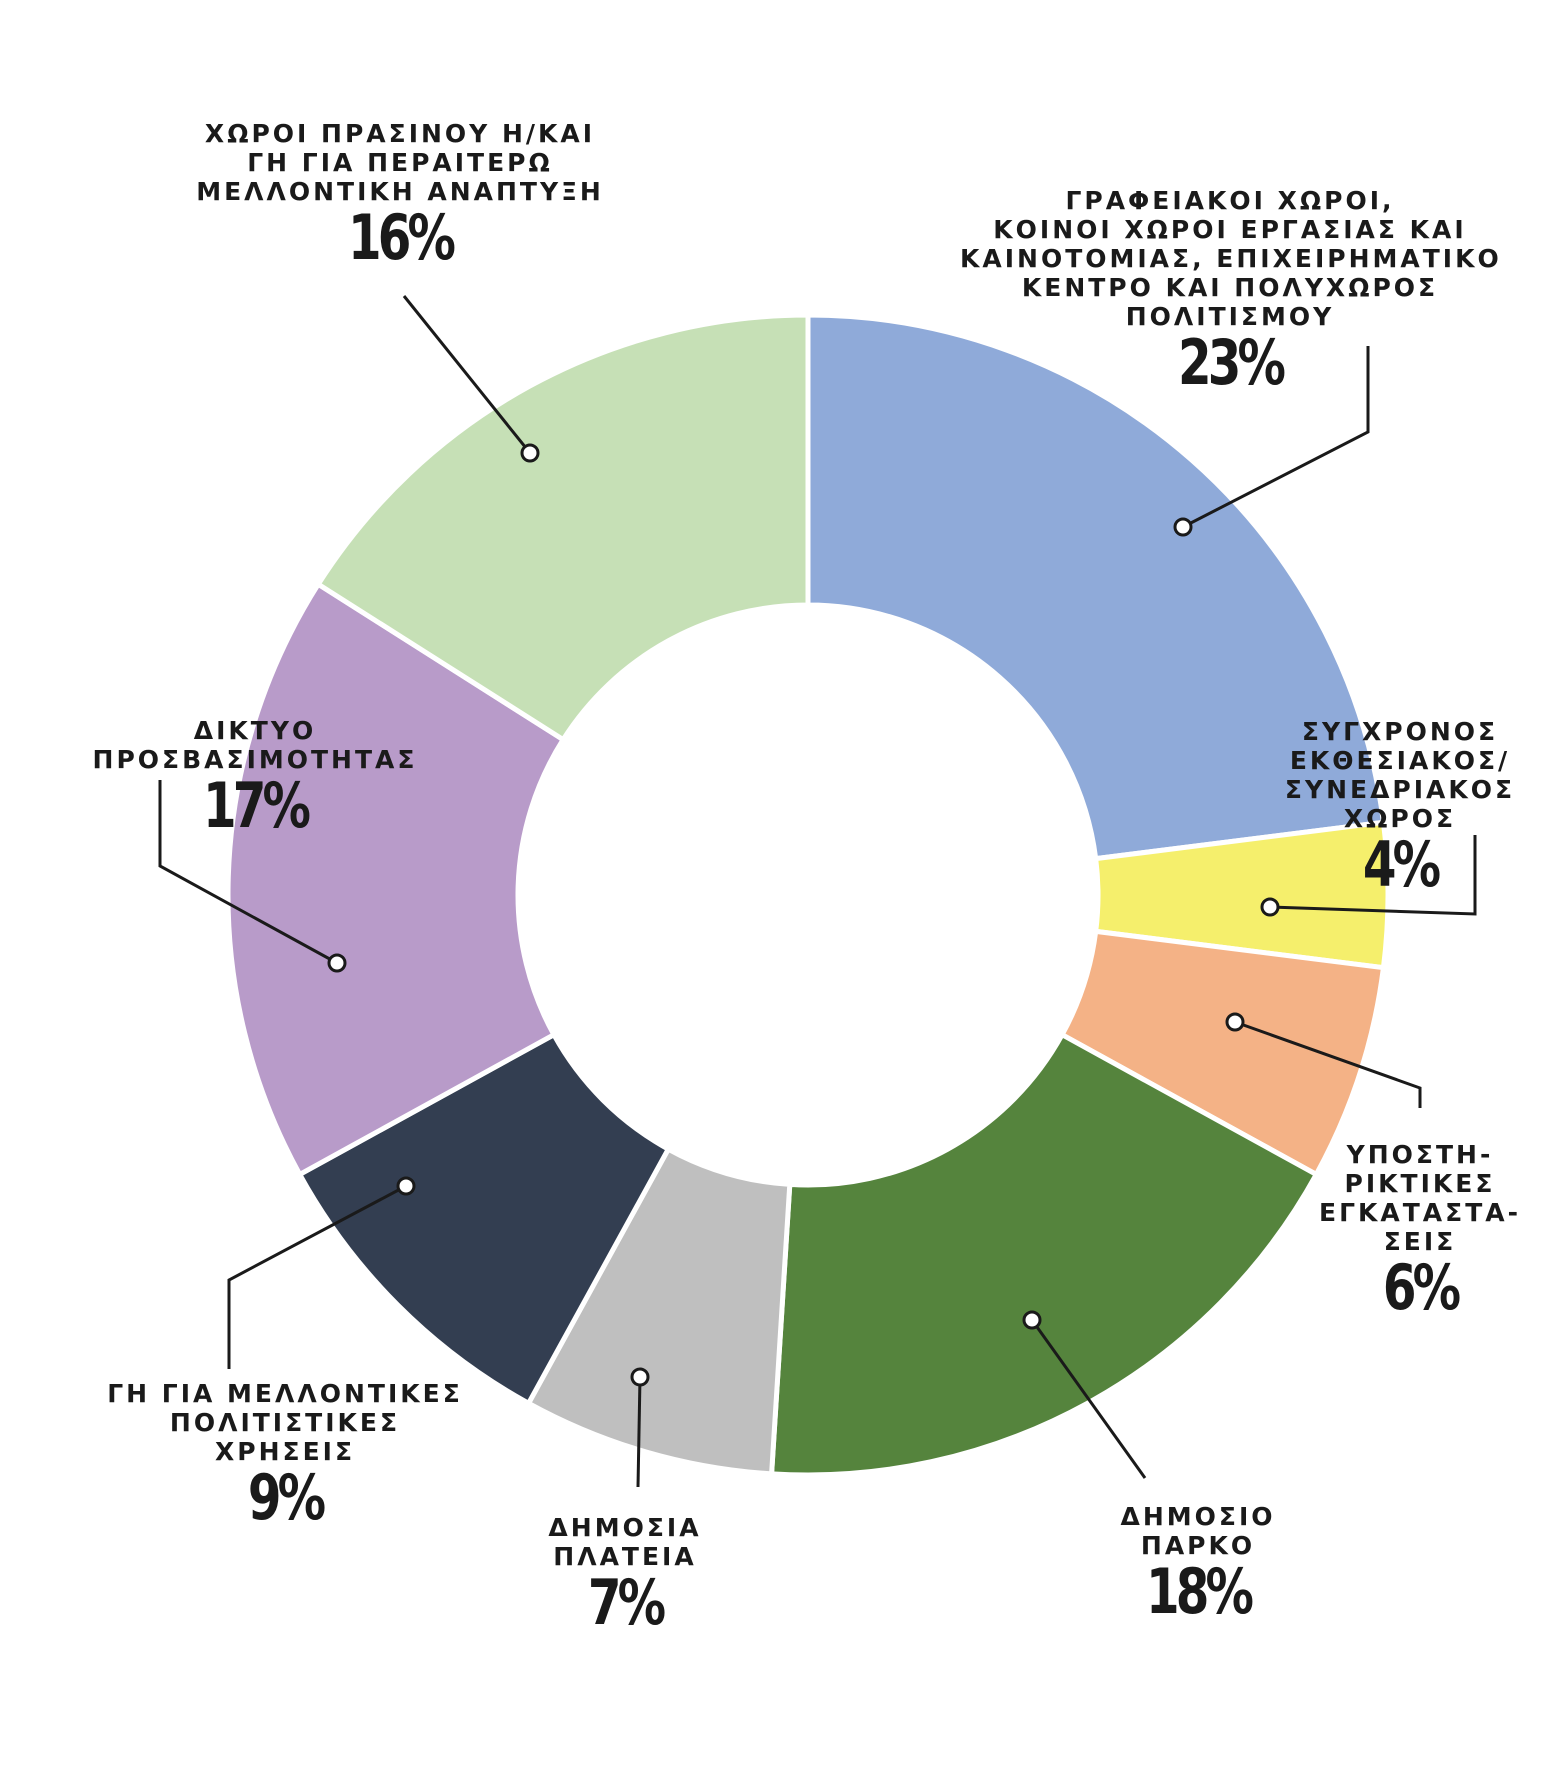 The width and height of the screenshot is (1561, 1788). What do you see at coordinates (255, 745) in the screenshot?
I see `slice-label-text: ΔΙΚΤΥΟ ΠΡΟΣΒΑΣΙΜΟΤΗΤΑΣ` at bounding box center [255, 745].